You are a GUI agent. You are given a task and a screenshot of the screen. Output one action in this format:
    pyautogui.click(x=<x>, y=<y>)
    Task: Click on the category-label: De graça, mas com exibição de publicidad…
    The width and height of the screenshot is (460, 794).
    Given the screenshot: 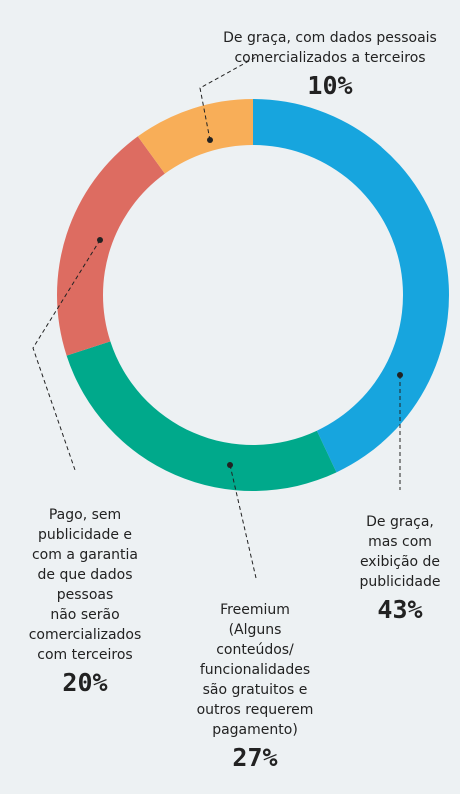 What is the action you would take?
    pyautogui.click(x=400, y=552)
    